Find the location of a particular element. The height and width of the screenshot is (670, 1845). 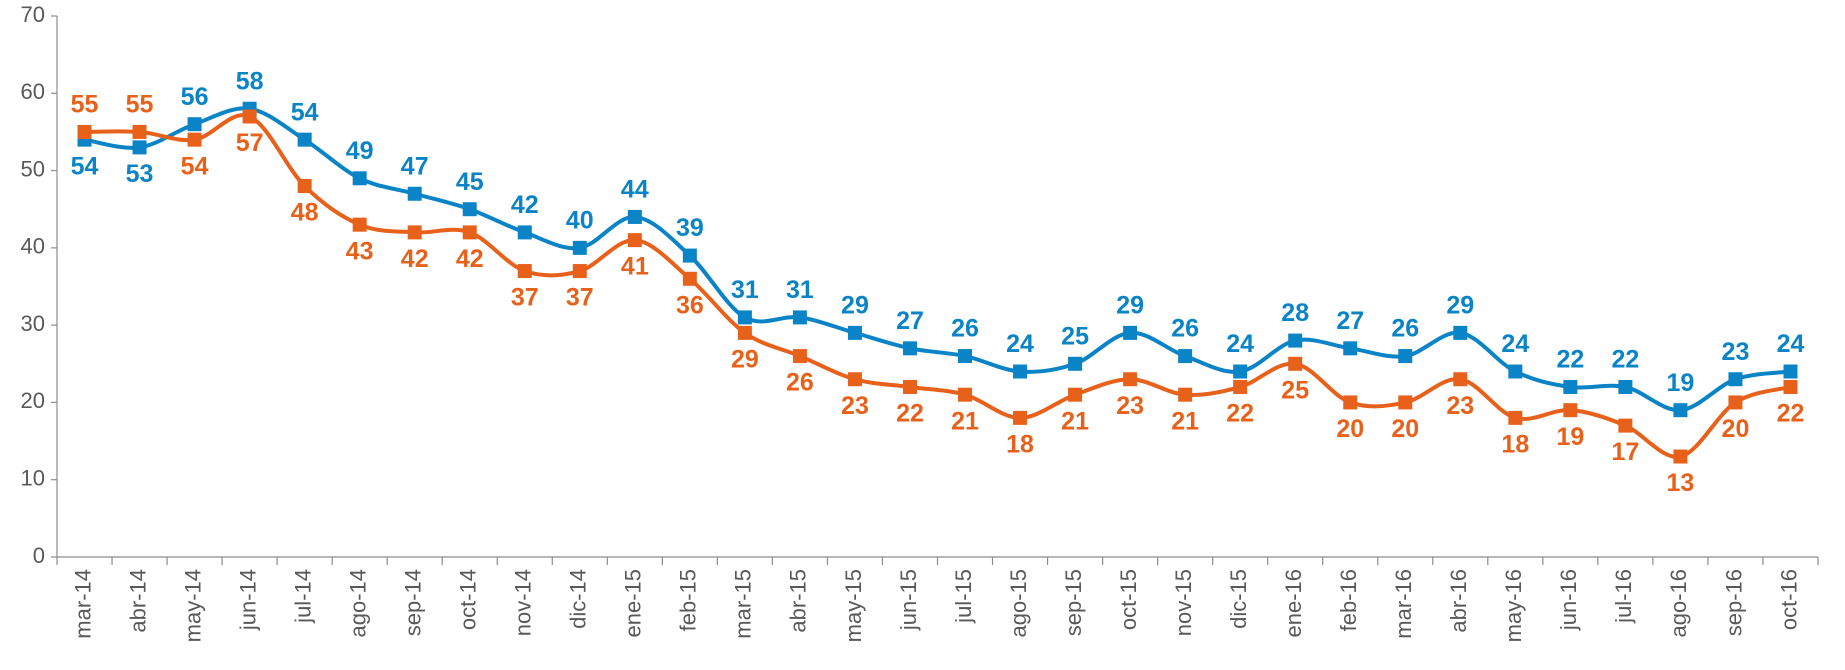

data-label: 37 is located at coordinates (525, 298).